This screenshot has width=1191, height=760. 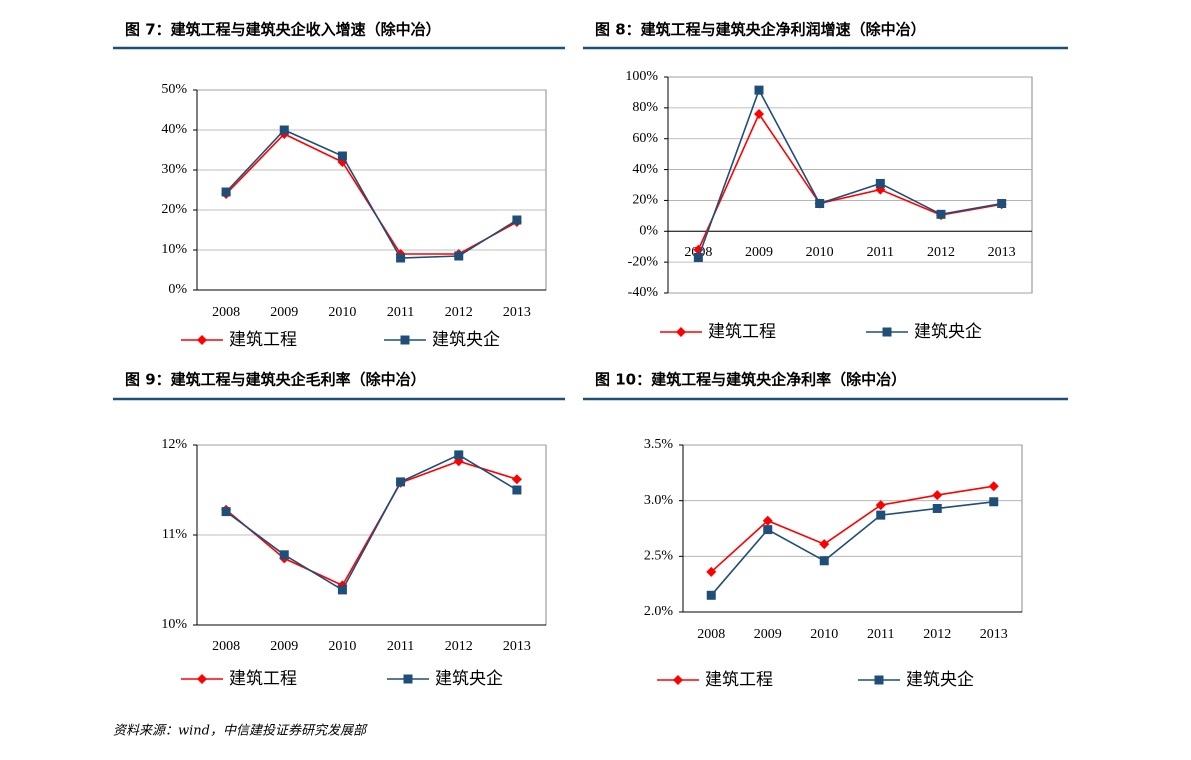 What do you see at coordinates (659, 444) in the screenshot?
I see `y-tick-label: 3.5%` at bounding box center [659, 444].